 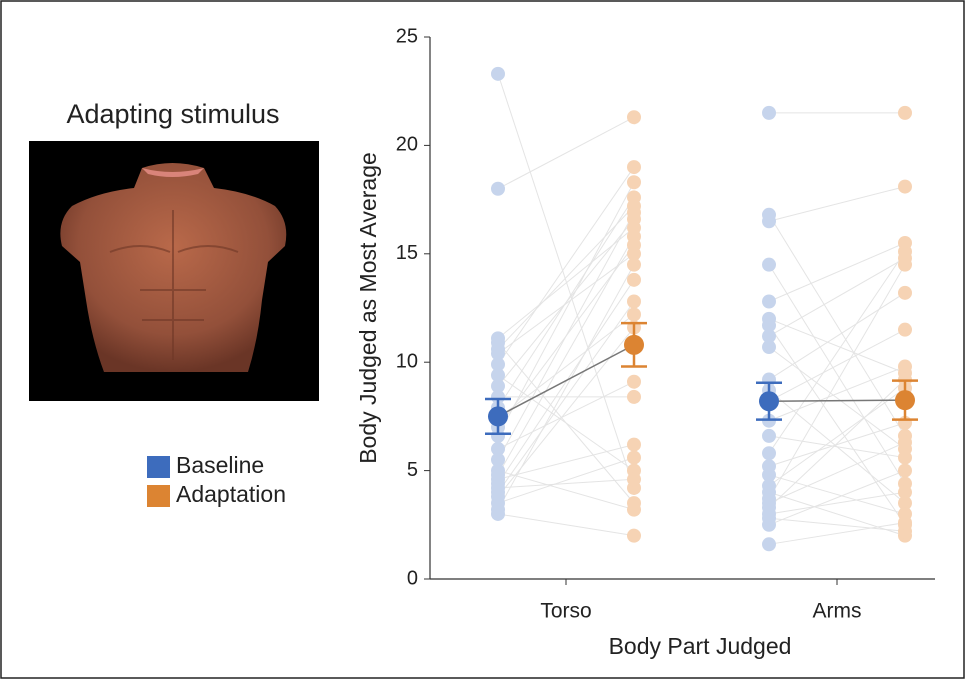 What do you see at coordinates (231, 494) in the screenshot?
I see `legend-label: Adaptation` at bounding box center [231, 494].